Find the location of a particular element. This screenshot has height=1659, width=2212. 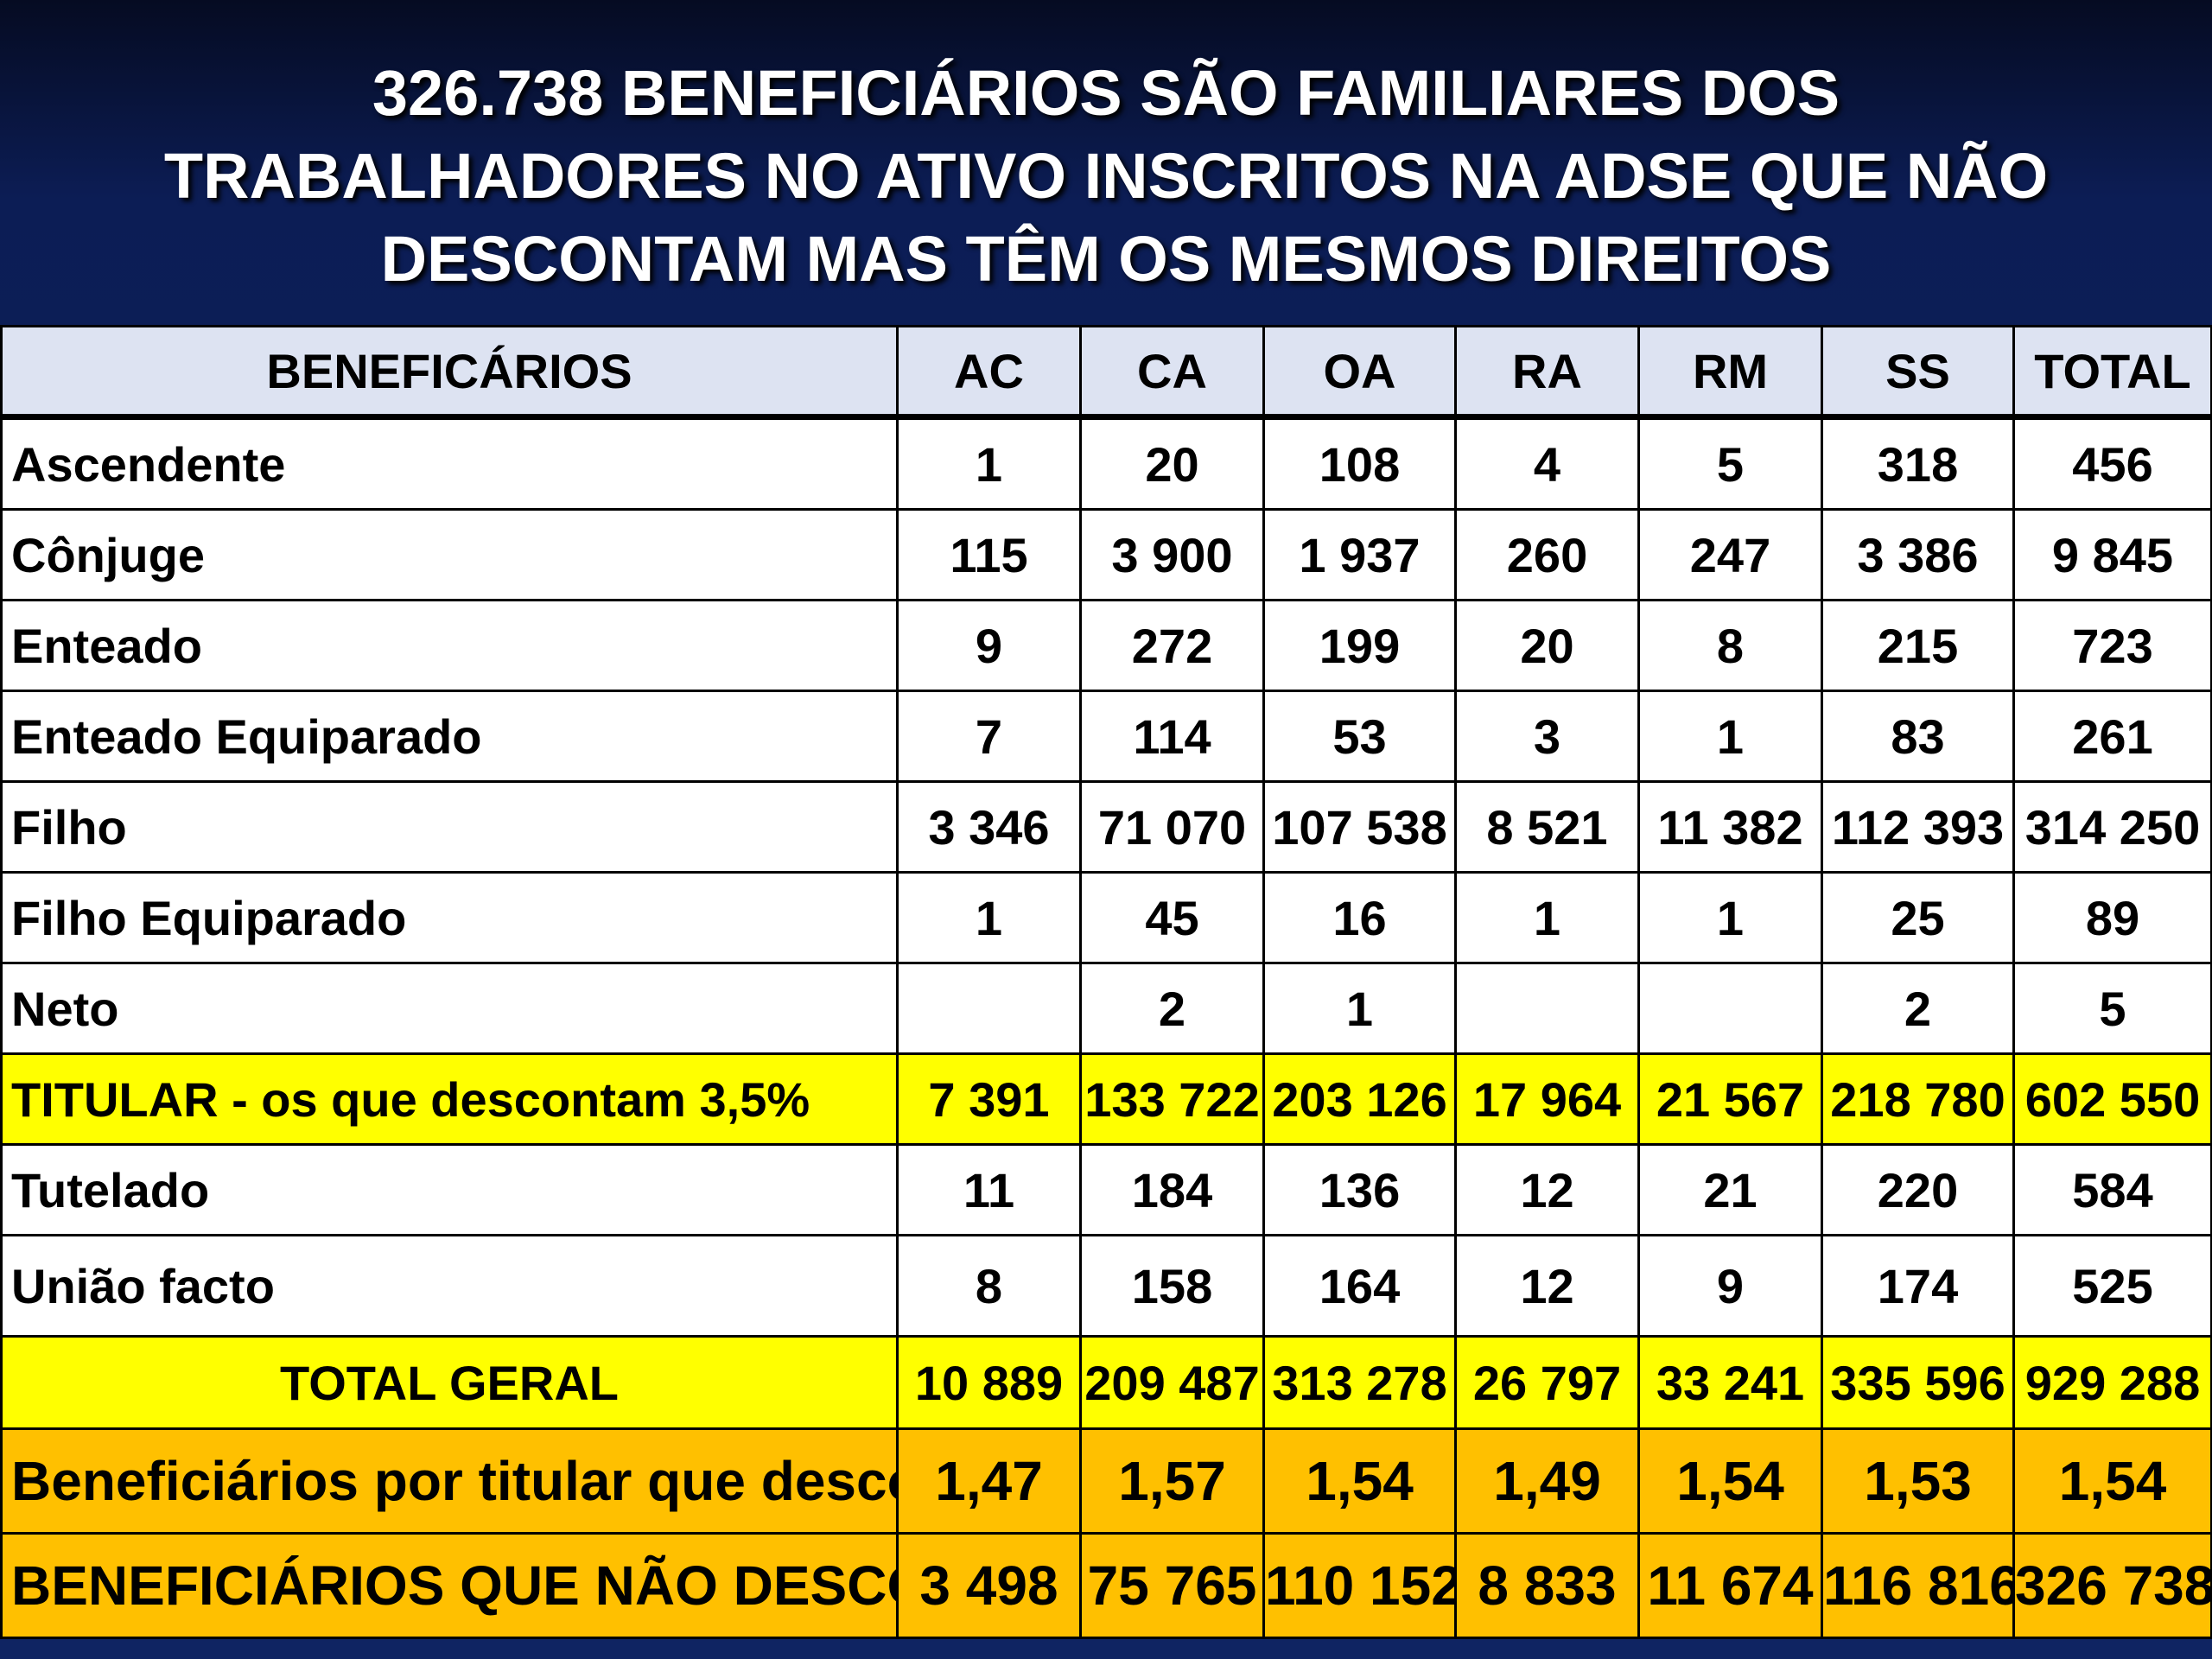

row-label: União facto is located at coordinates (450, 1286).